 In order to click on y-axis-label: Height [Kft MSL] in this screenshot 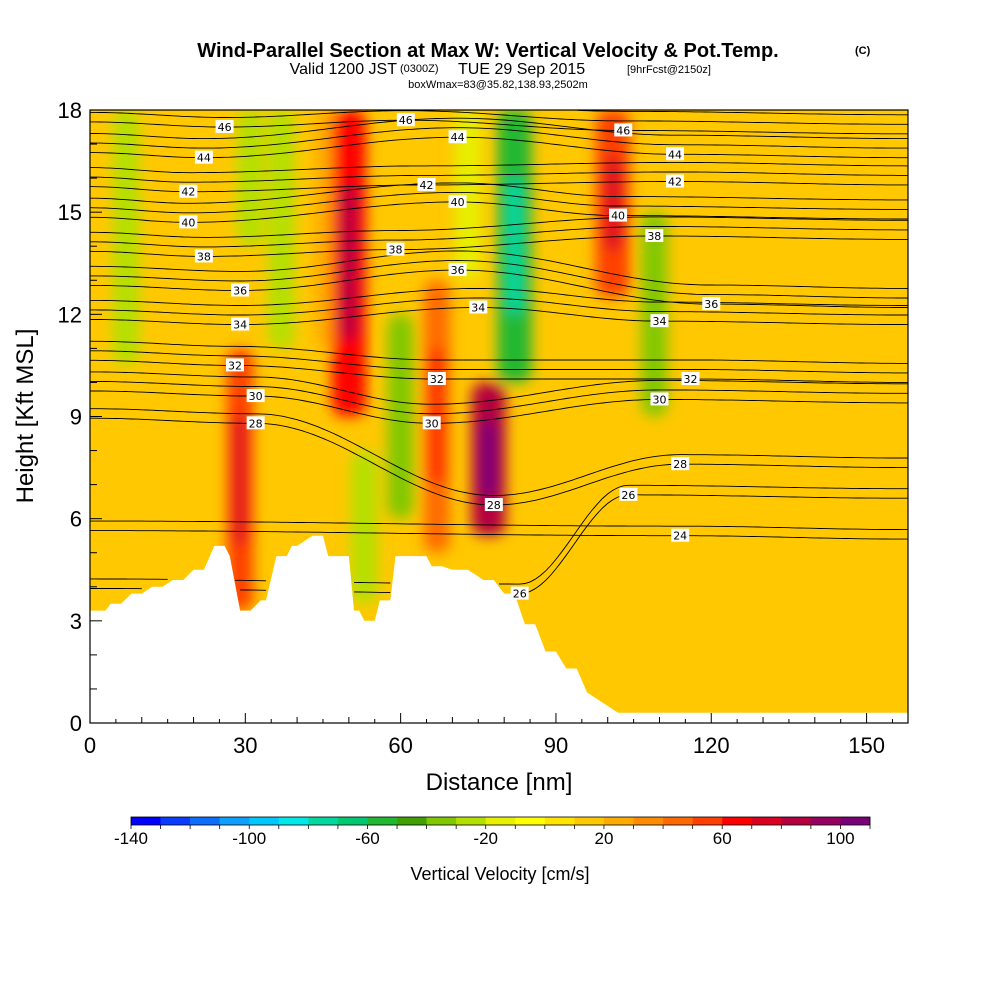, I will do `click(25, 416)`.